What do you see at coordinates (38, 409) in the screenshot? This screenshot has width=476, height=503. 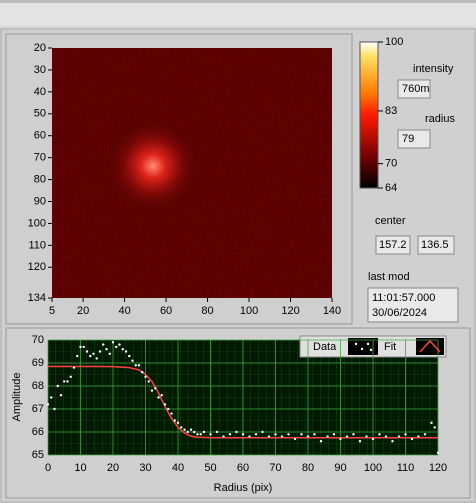 I see `y-tick-label: 67` at bounding box center [38, 409].